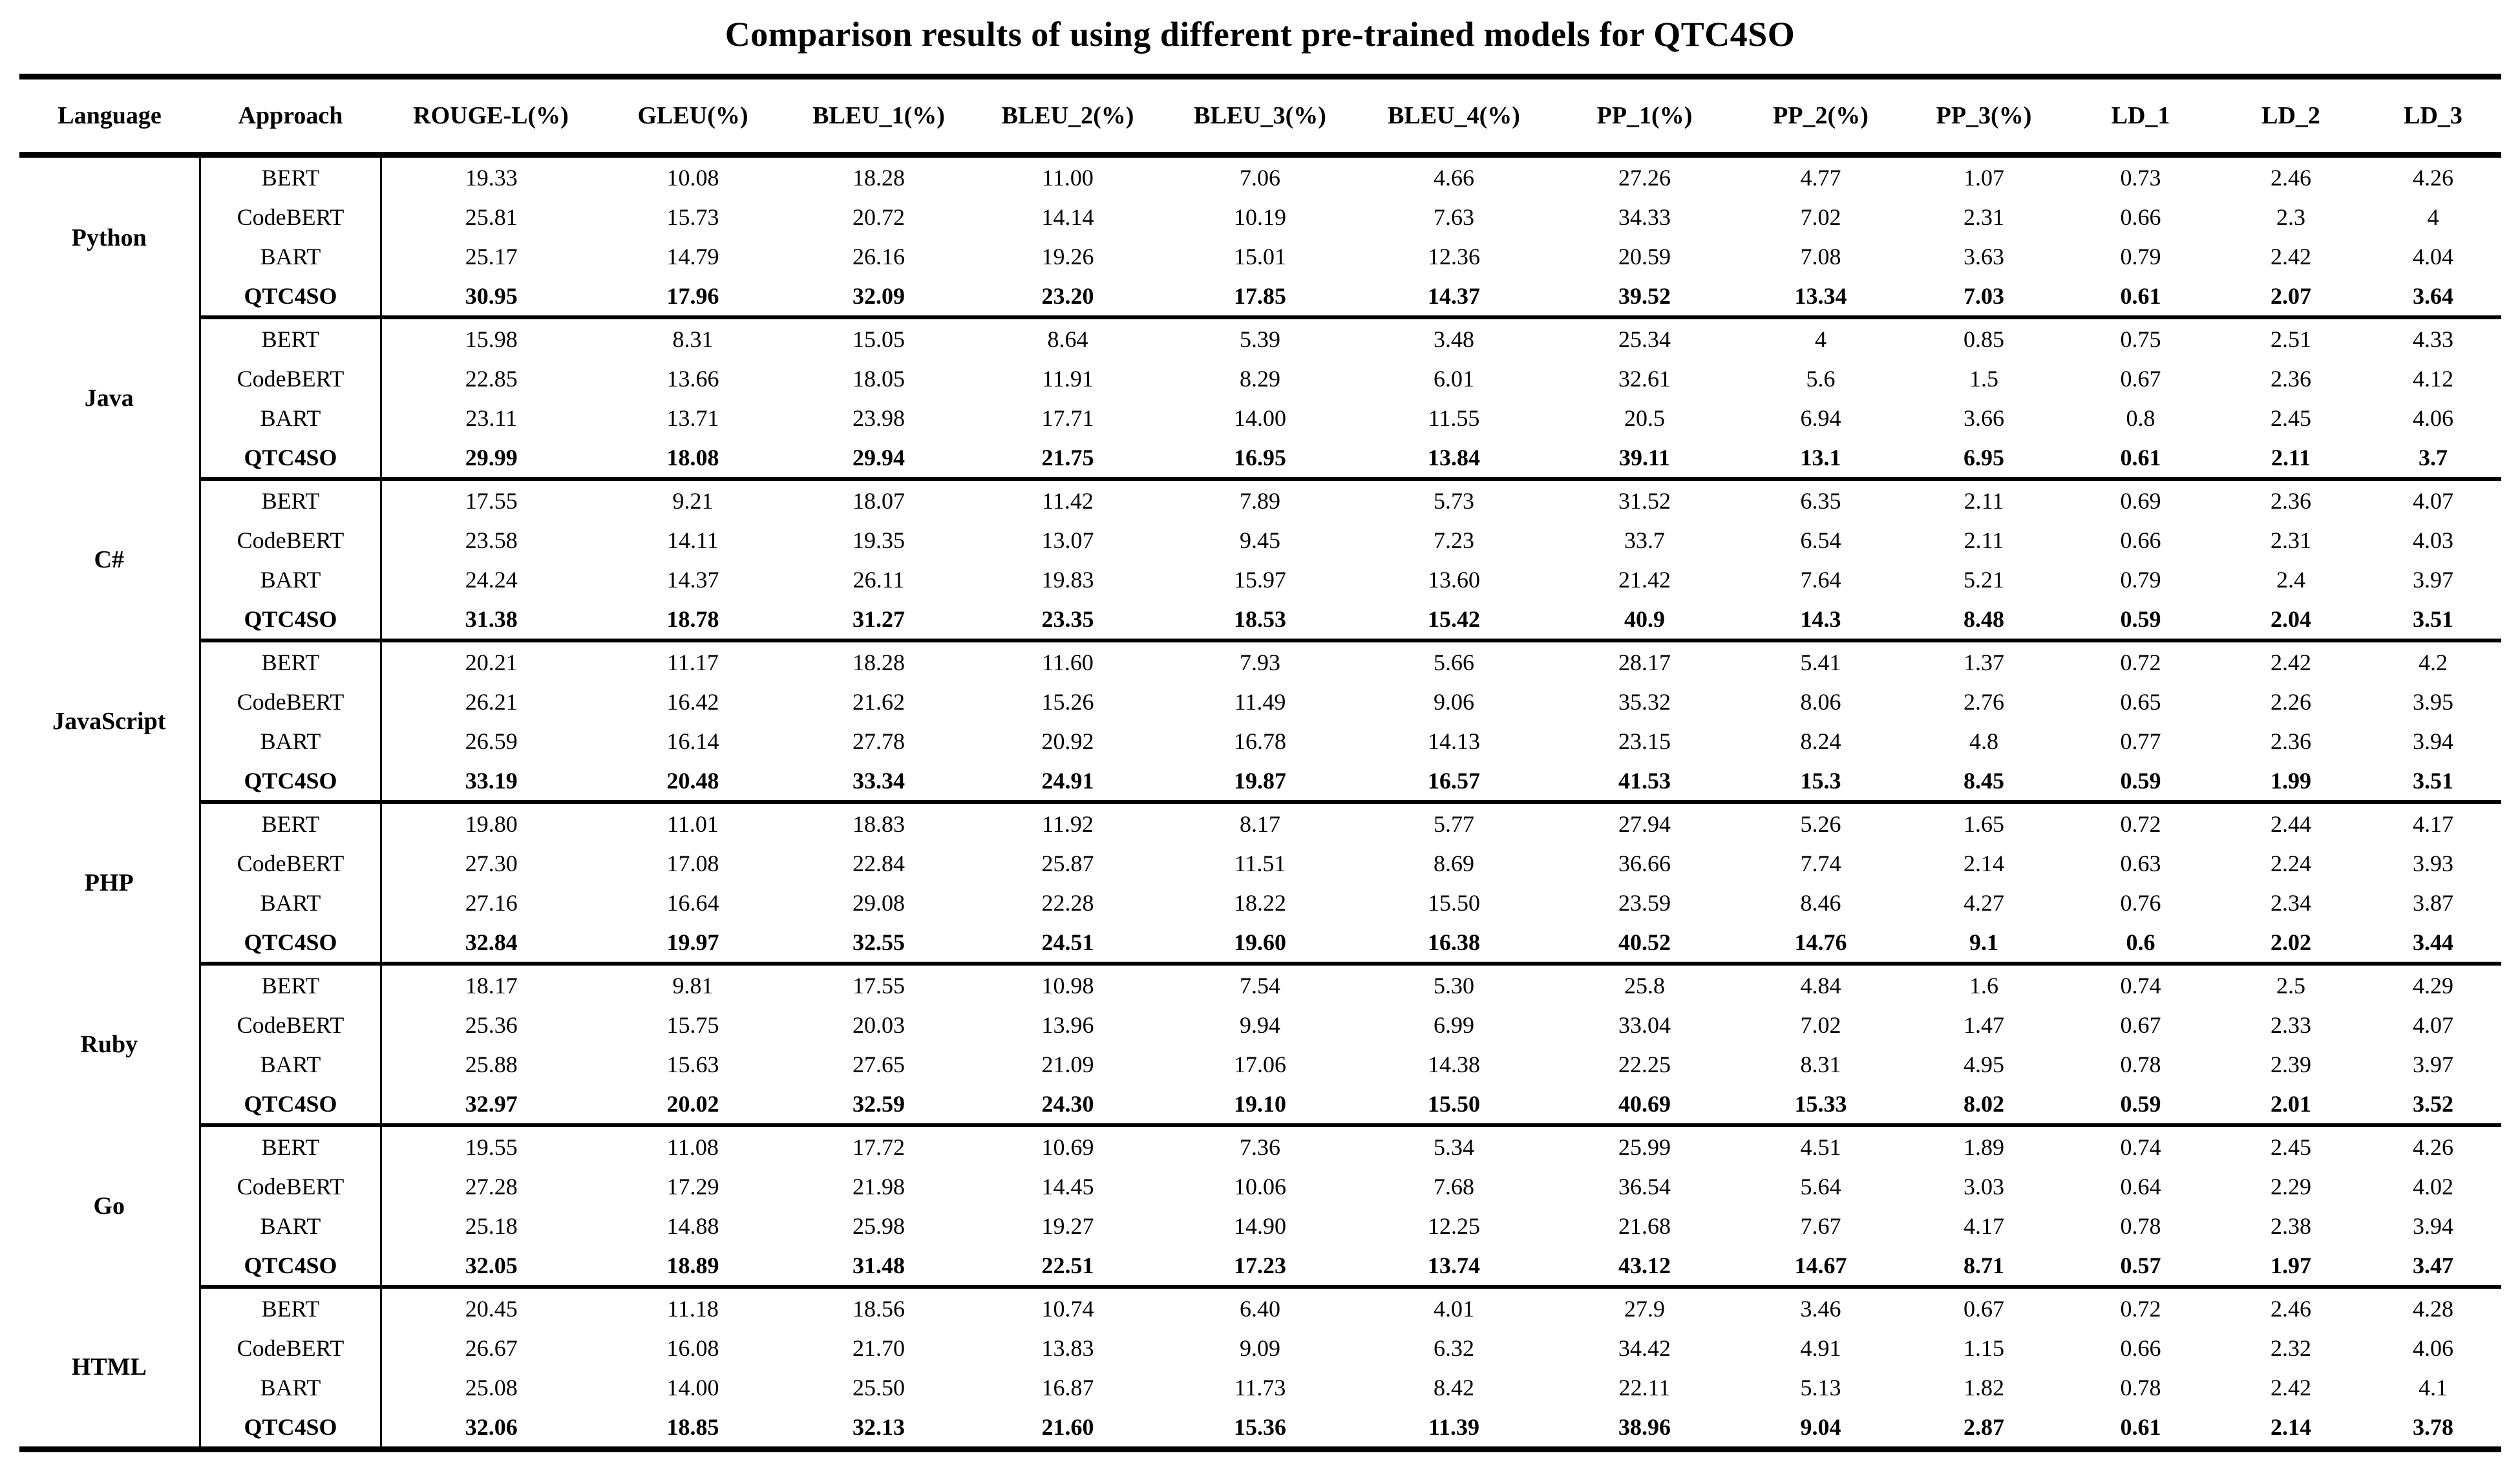  What do you see at coordinates (491, 944) in the screenshot?
I see `metric-cell: 32.84` at bounding box center [491, 944].